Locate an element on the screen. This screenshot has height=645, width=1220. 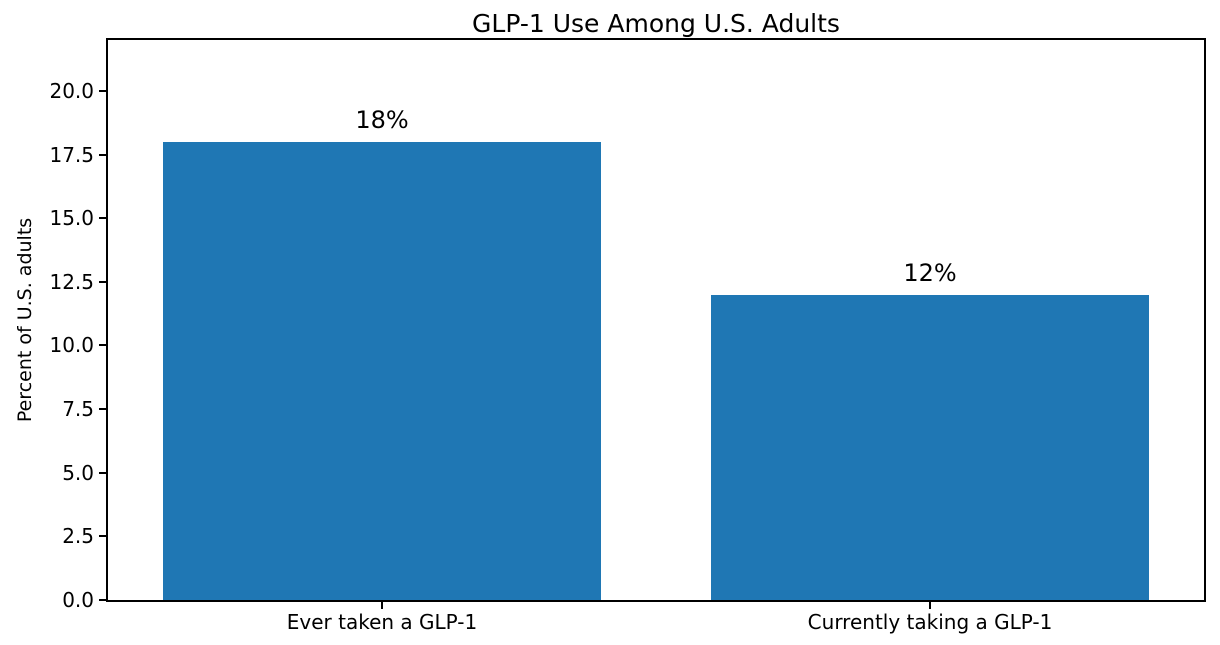
y-tick-label: 0.0 is located at coordinates (78, 600).